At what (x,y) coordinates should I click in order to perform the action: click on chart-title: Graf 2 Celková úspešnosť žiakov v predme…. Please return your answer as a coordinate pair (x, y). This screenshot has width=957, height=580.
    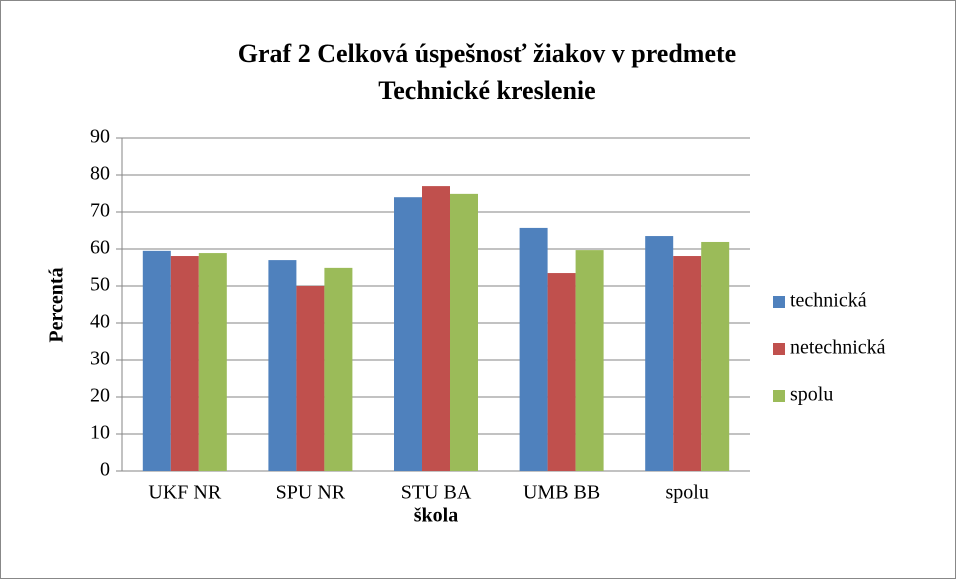
    Looking at the image, I should click on (487, 53).